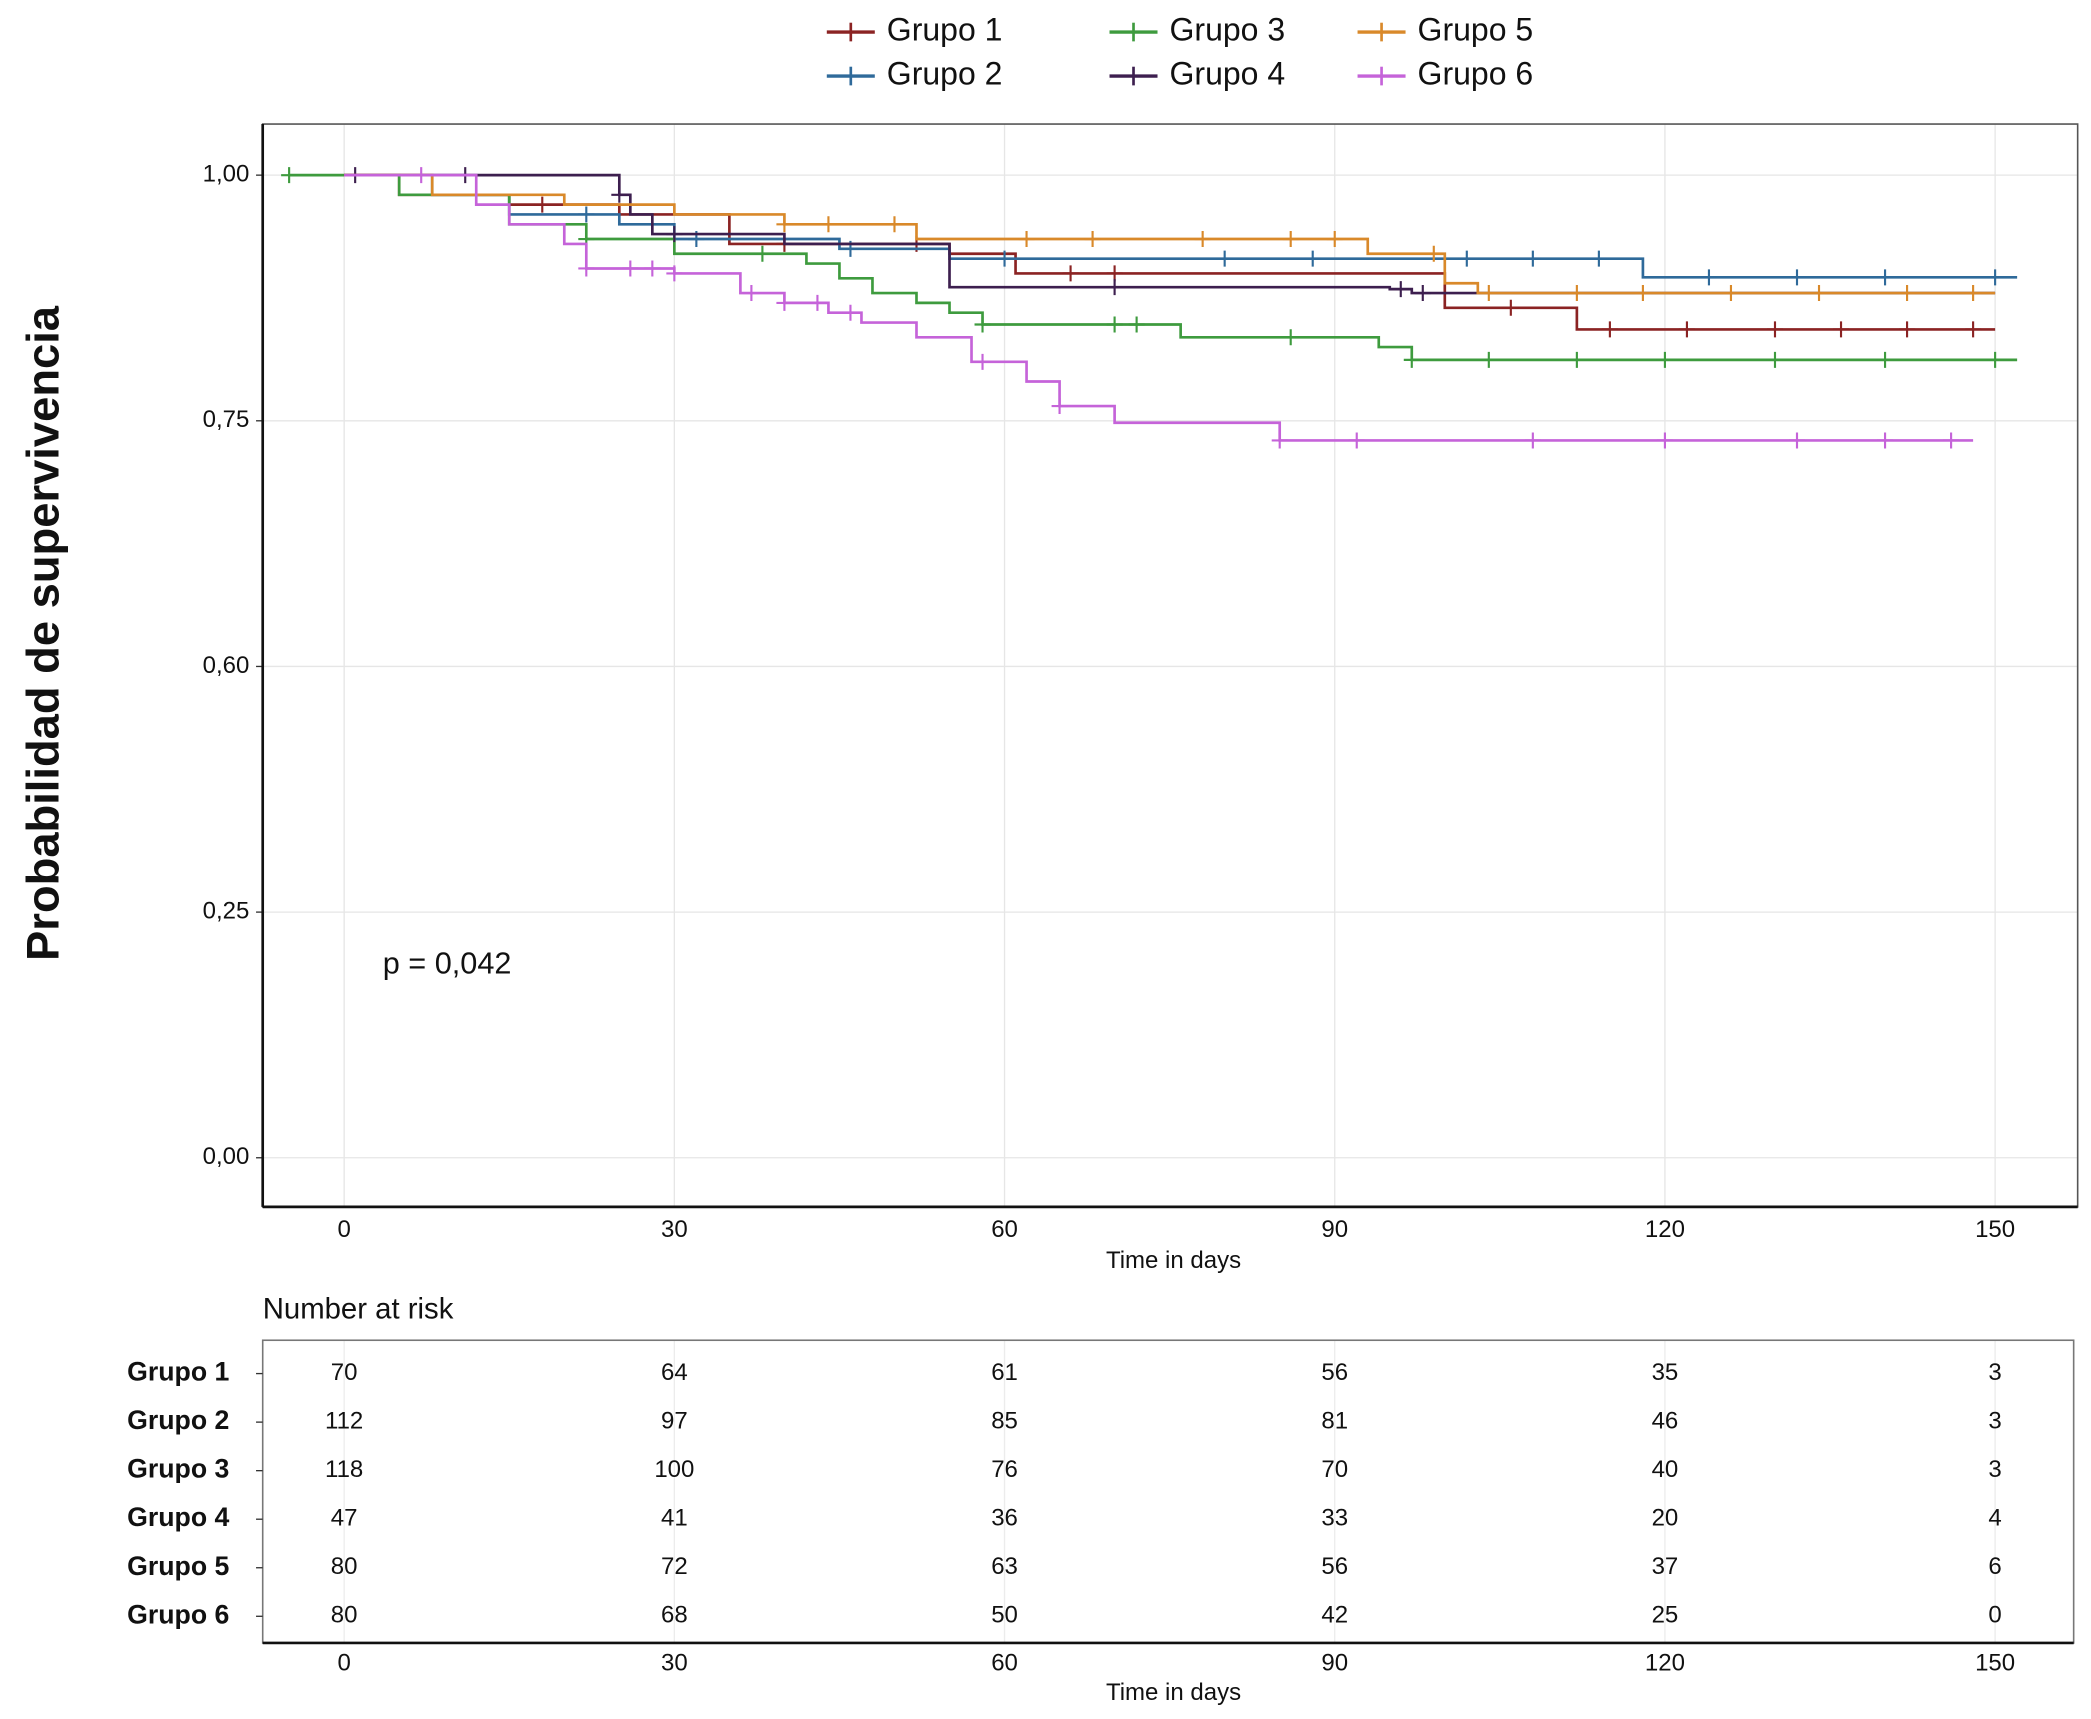 The image size is (2091, 1719). What do you see at coordinates (1334, 1229) in the screenshot?
I see `x-tick-label: 90` at bounding box center [1334, 1229].